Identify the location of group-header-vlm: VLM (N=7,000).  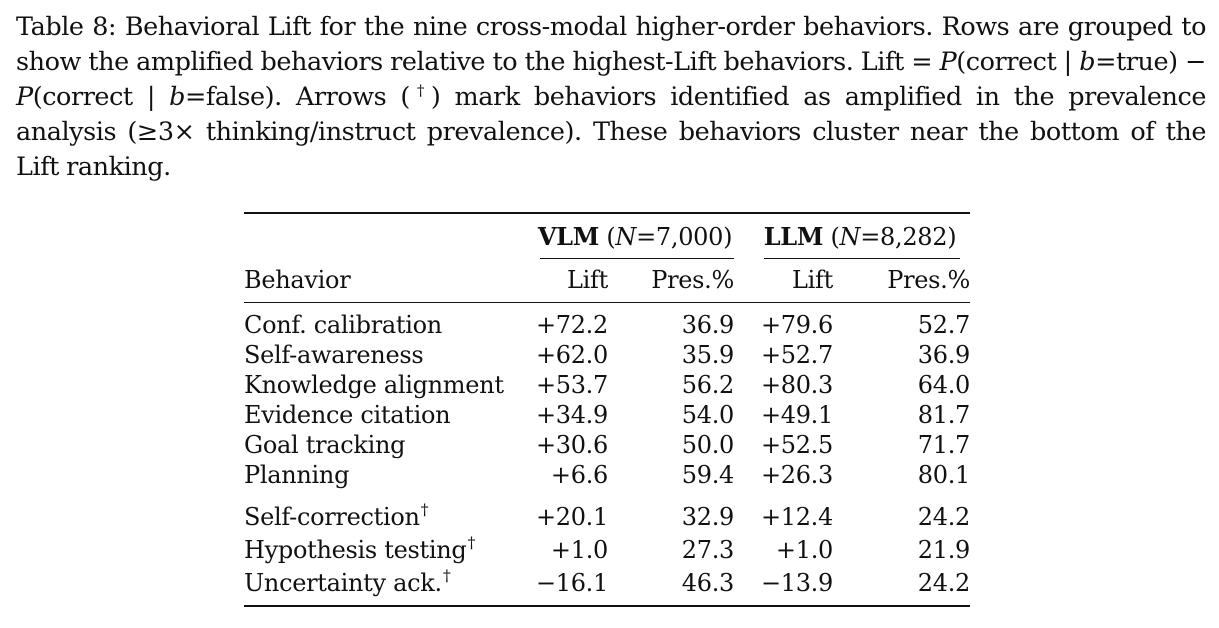
(635, 236).